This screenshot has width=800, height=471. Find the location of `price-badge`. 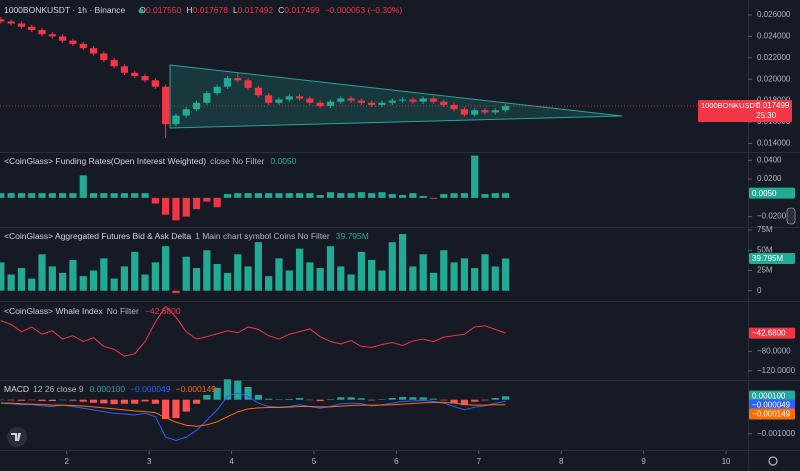

price-badge is located at coordinates (745, 110).